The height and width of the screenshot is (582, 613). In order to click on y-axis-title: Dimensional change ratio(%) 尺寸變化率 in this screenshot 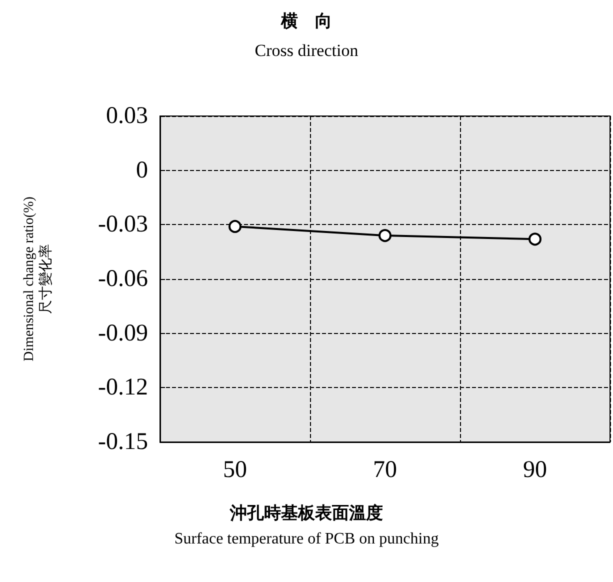, I will do `click(38, 279)`.